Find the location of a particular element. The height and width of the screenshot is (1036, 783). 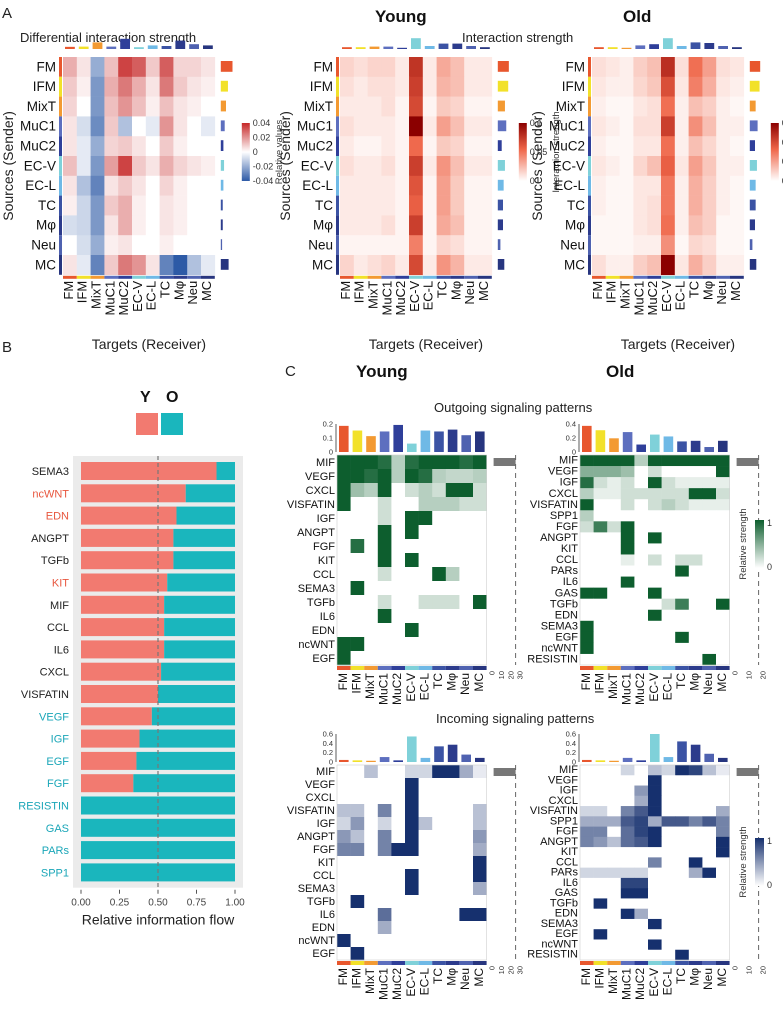

bar-young-VEGF is located at coordinates (116, 716).